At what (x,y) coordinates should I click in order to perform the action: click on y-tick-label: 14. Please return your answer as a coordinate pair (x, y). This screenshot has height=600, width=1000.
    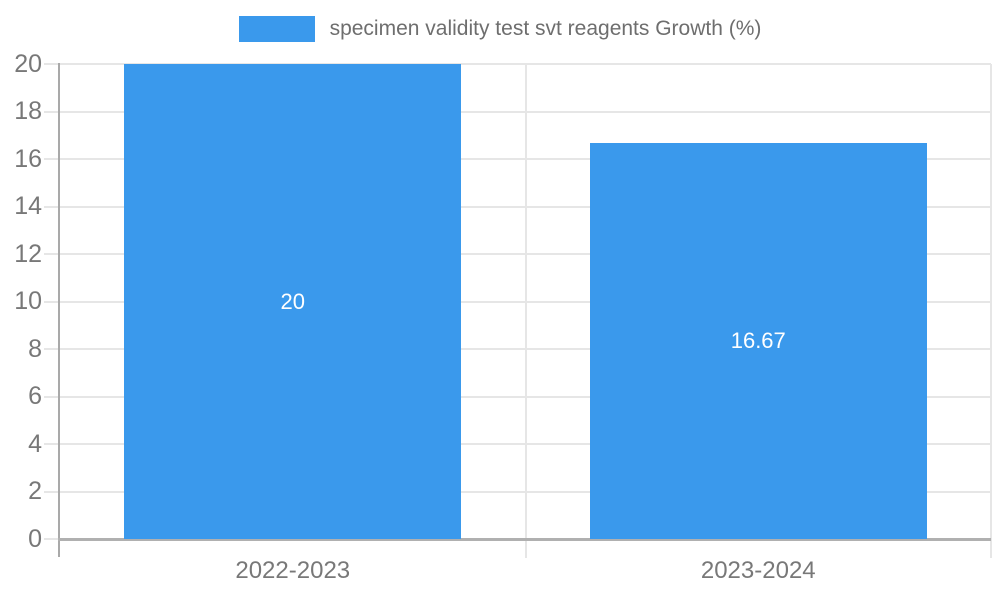
    Looking at the image, I should click on (28, 206).